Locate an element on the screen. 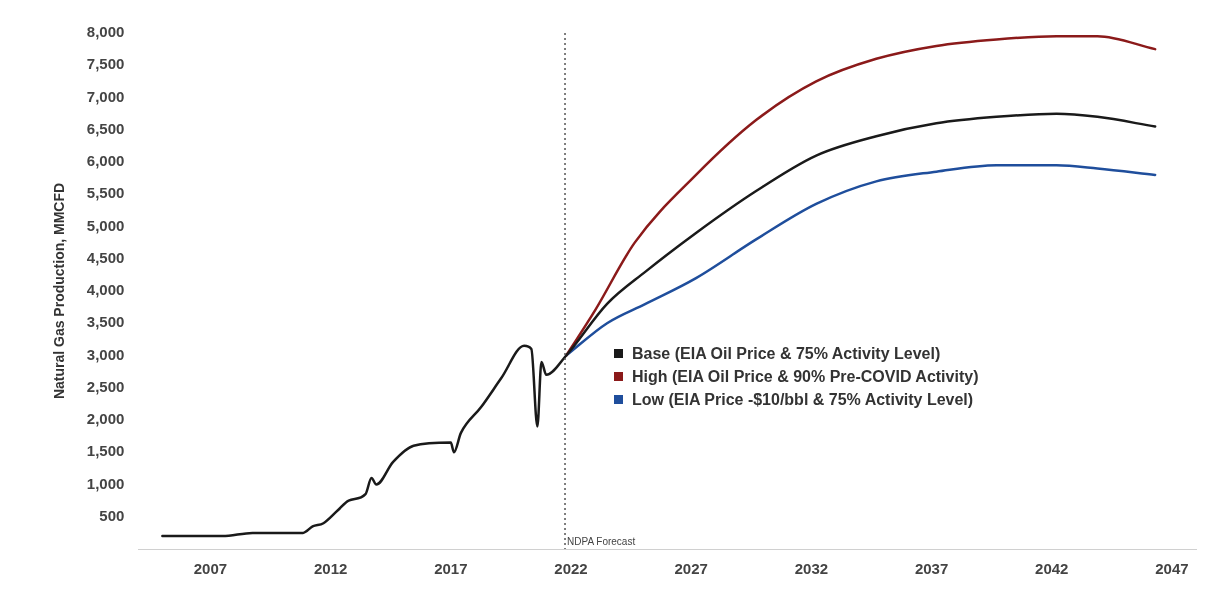 The width and height of the screenshot is (1224, 609). x-tick-label: 2027 is located at coordinates (691, 569).